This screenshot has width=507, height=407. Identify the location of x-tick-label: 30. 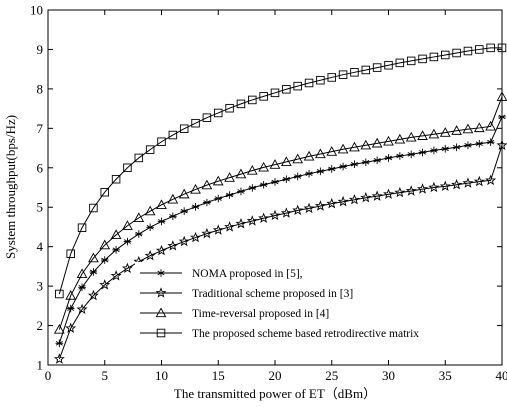
(388, 375).